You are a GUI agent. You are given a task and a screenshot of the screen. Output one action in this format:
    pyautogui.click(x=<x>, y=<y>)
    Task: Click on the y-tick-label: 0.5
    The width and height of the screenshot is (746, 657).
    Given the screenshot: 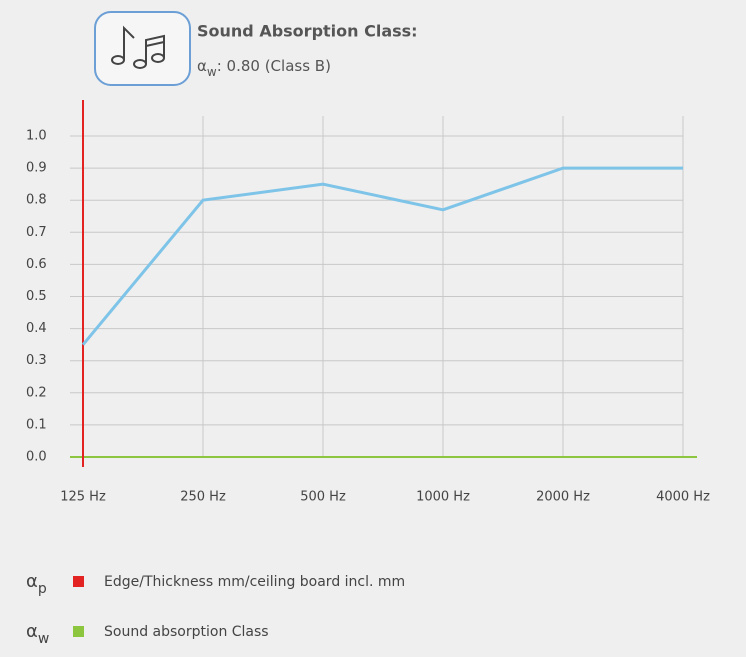 What is the action you would take?
    pyautogui.click(x=36, y=296)
    